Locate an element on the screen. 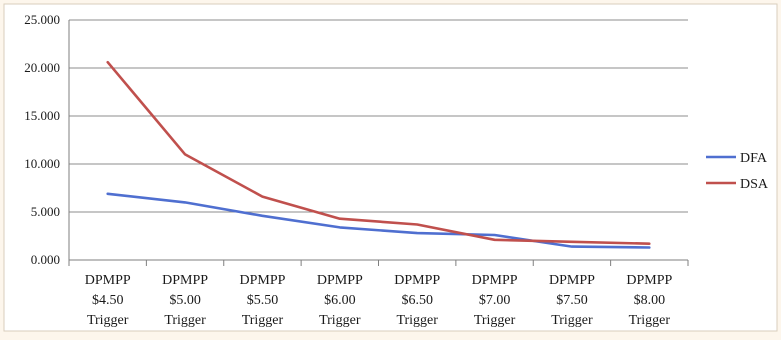  y-tick-labels: 0.000 5.000 10.000 15.000 20.000 25.000 is located at coordinates (42, 139).